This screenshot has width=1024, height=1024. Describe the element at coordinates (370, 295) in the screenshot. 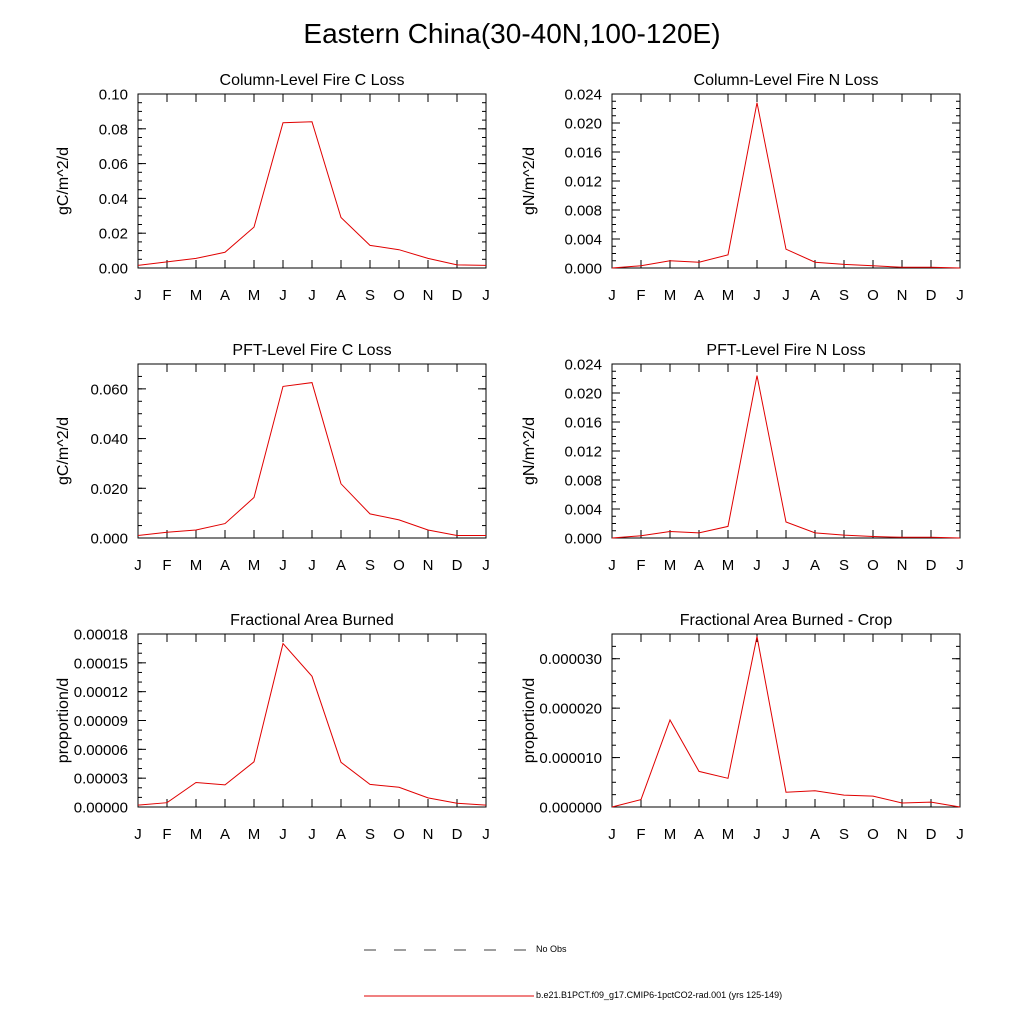

I see `panel-1-x-tick-label: S` at that location.